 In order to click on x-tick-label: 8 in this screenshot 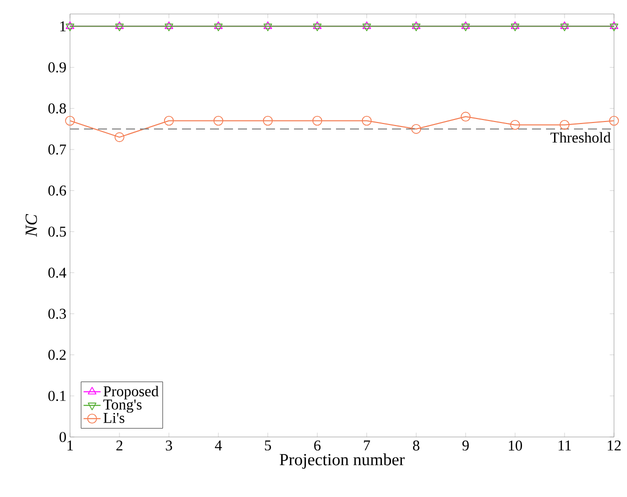, I will do `click(416, 445)`.